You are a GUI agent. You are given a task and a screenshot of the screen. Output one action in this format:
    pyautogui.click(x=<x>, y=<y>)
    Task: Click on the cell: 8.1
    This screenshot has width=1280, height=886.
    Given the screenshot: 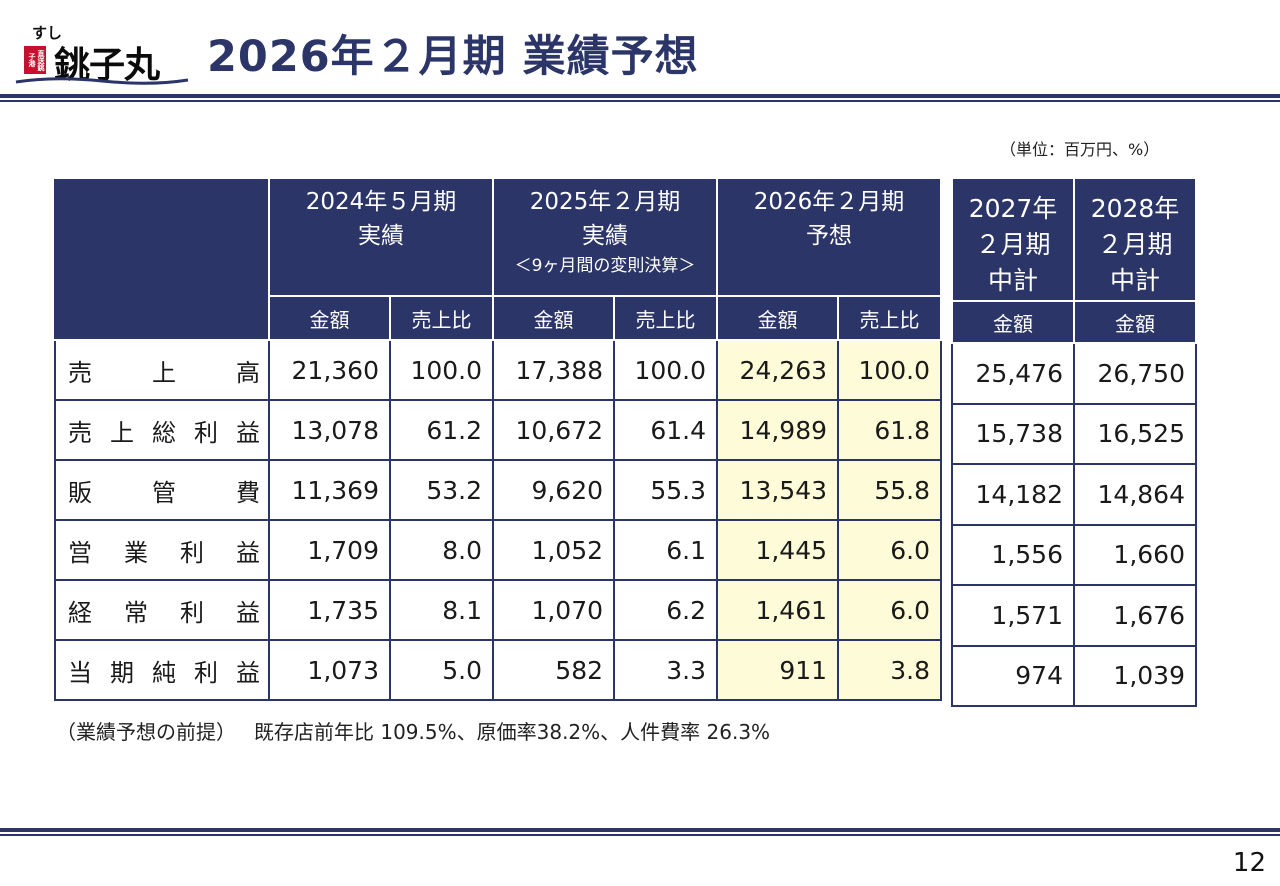 What is the action you would take?
    pyautogui.click(x=441, y=610)
    